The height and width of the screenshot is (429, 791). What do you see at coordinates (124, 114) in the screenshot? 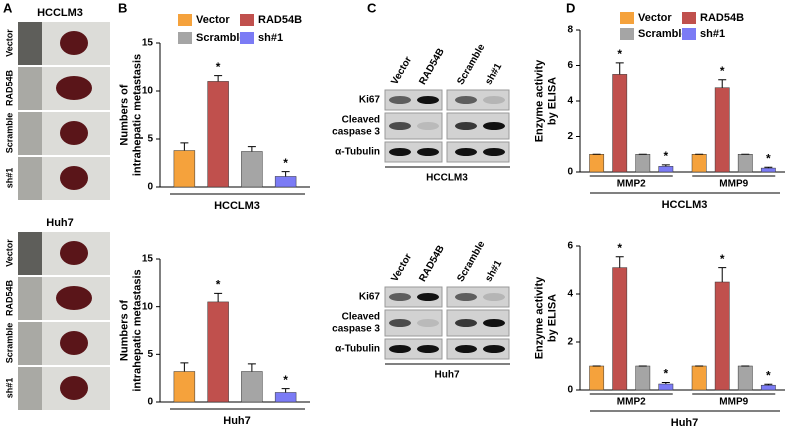
I see `y-axis-label: Numbers of` at bounding box center [124, 114].